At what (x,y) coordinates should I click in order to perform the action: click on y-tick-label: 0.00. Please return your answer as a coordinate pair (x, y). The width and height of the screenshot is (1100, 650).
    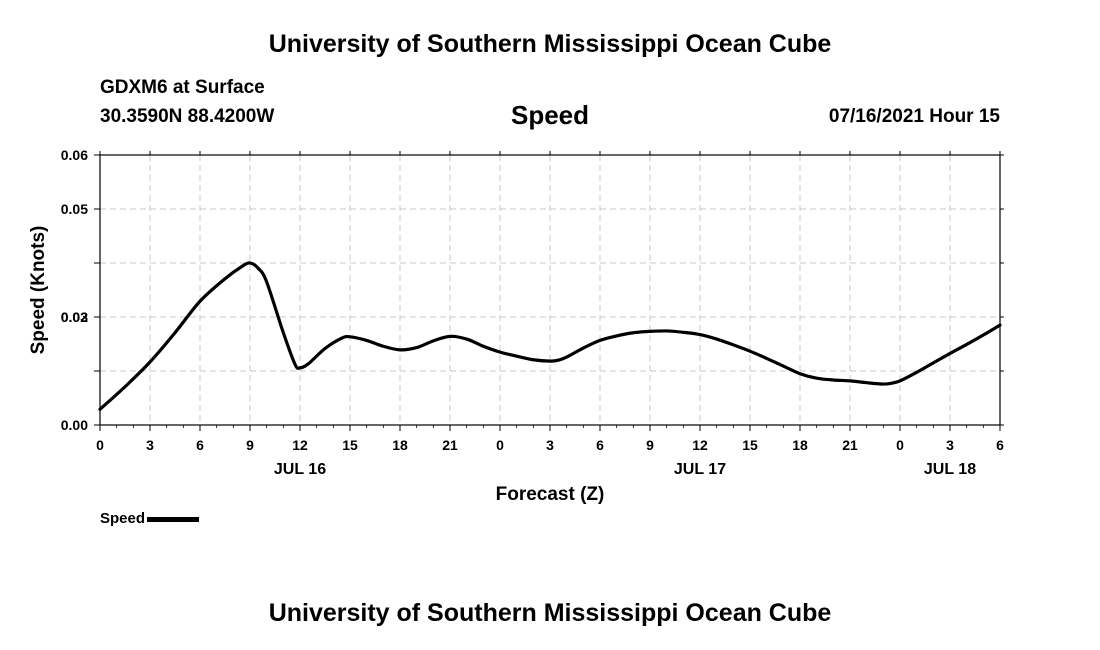
    Looking at the image, I should click on (74, 425).